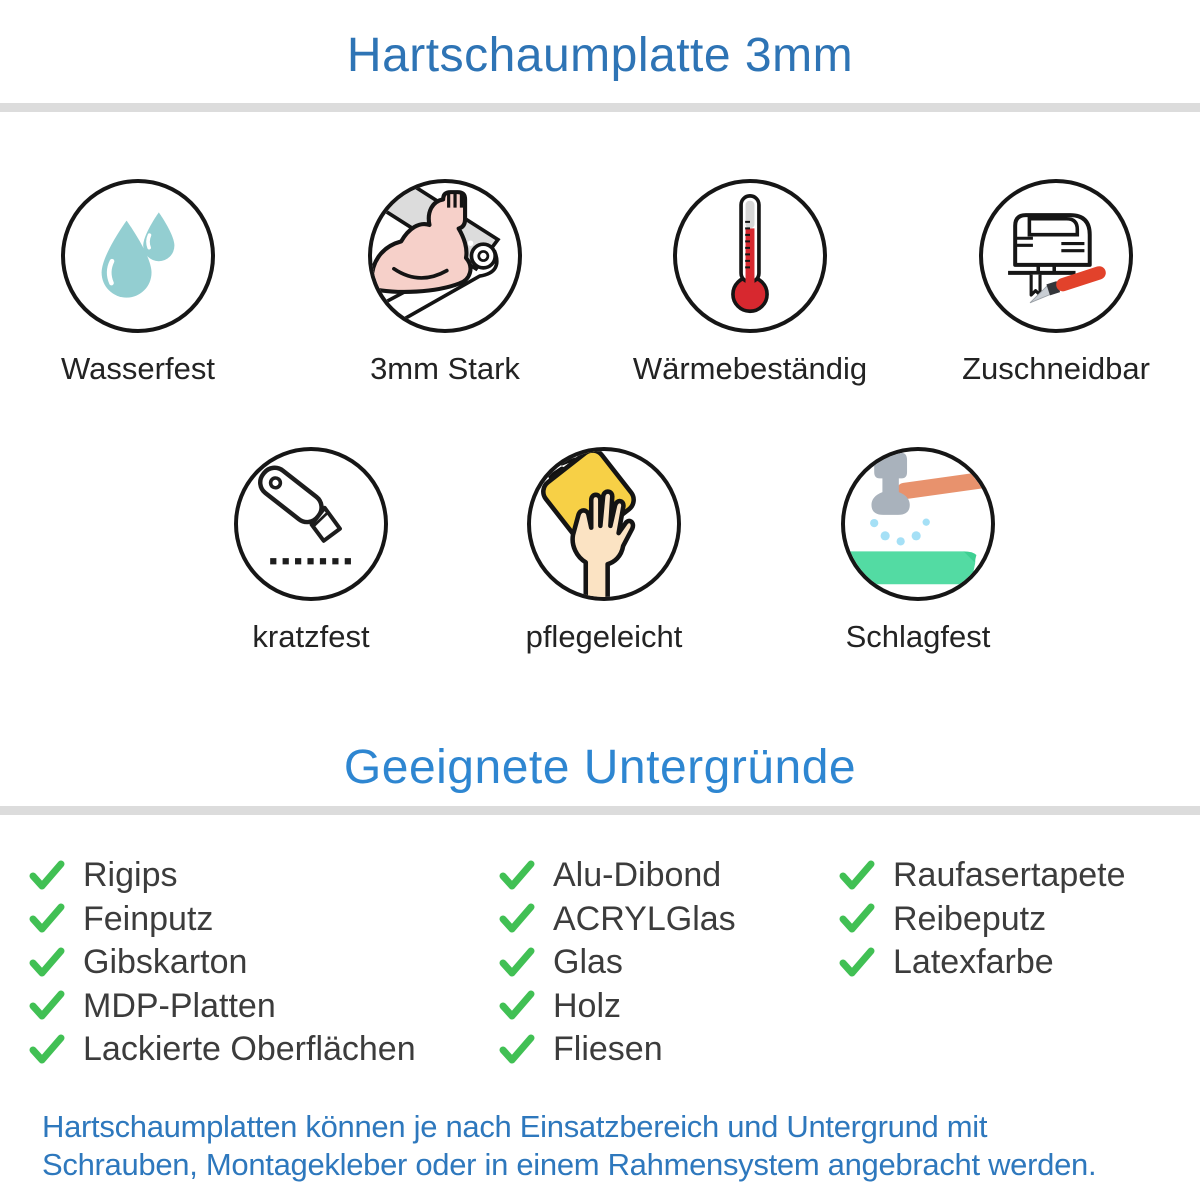 The image size is (1200, 1200). Describe the element at coordinates (1056, 368) in the screenshot. I see `feature-label: Zuschneidbar` at that location.